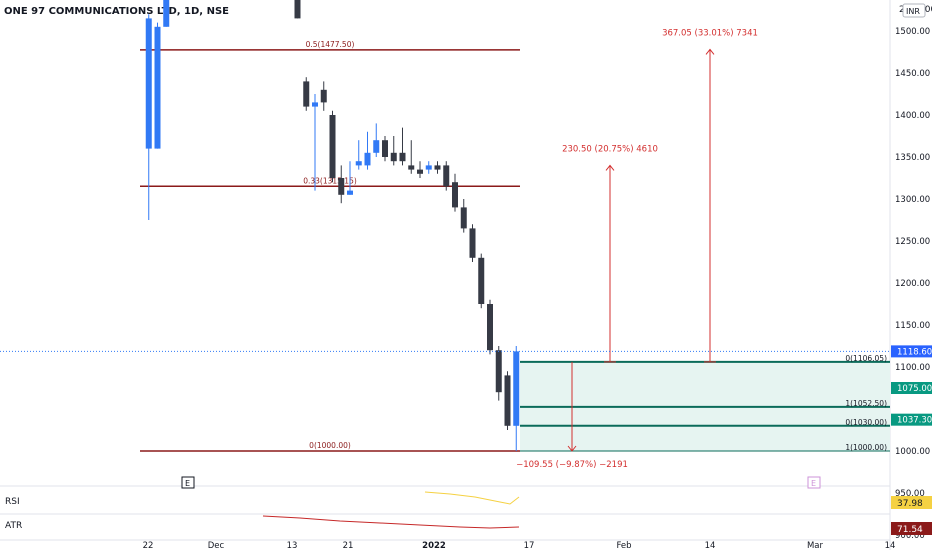 The image size is (932, 550). I want to click on future-earnings-event-label: E, so click(813, 483).